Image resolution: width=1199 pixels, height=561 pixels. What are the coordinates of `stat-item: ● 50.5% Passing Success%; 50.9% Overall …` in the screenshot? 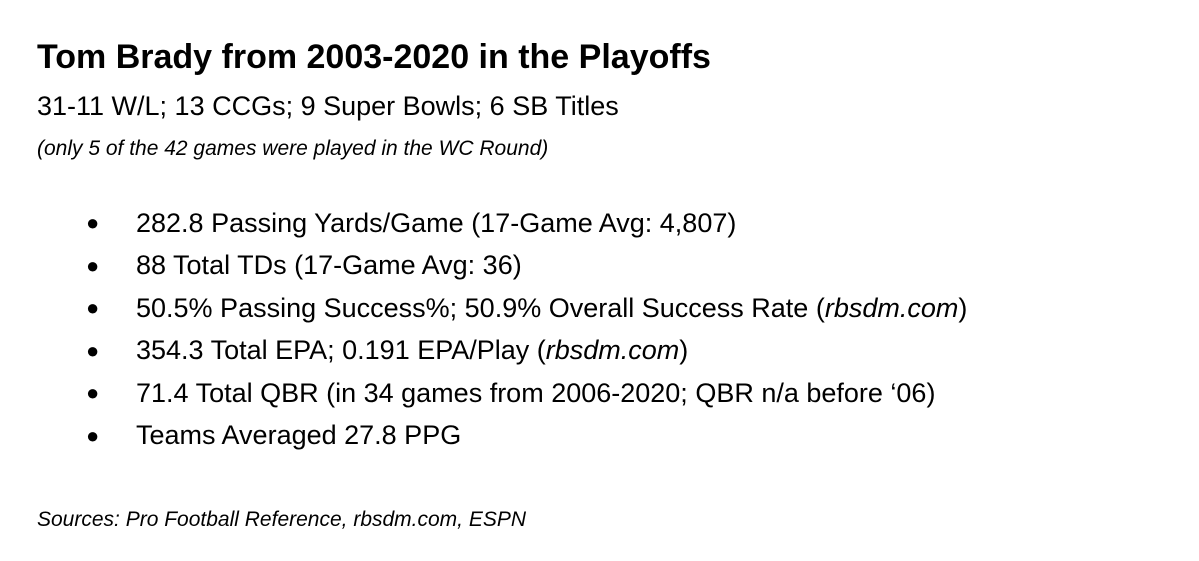 It's located at (523, 308).